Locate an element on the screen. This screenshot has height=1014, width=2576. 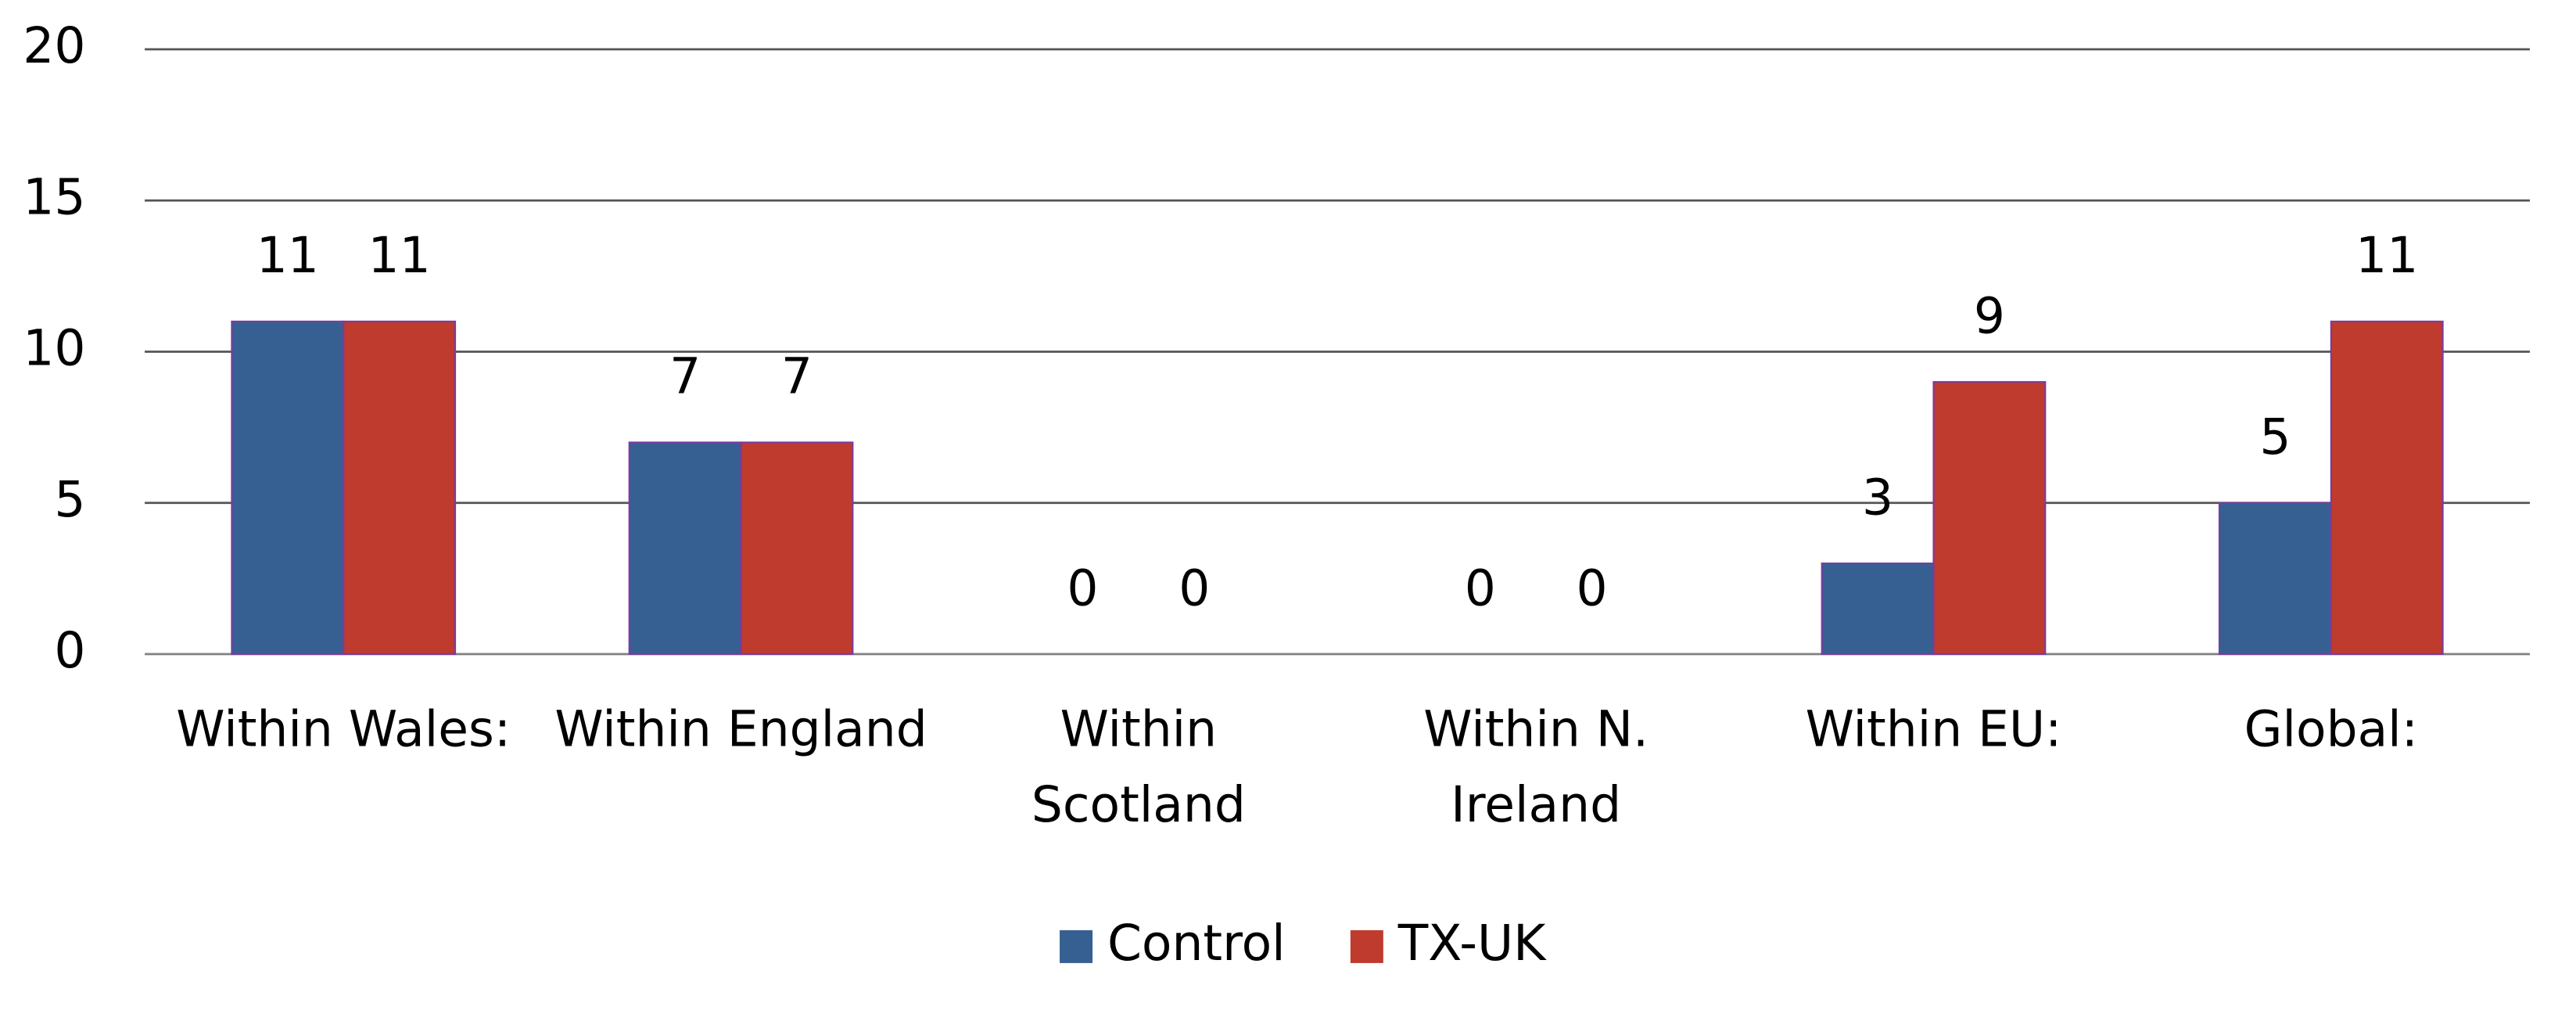
x-tick-label: Within Wales: is located at coordinates (343, 731).